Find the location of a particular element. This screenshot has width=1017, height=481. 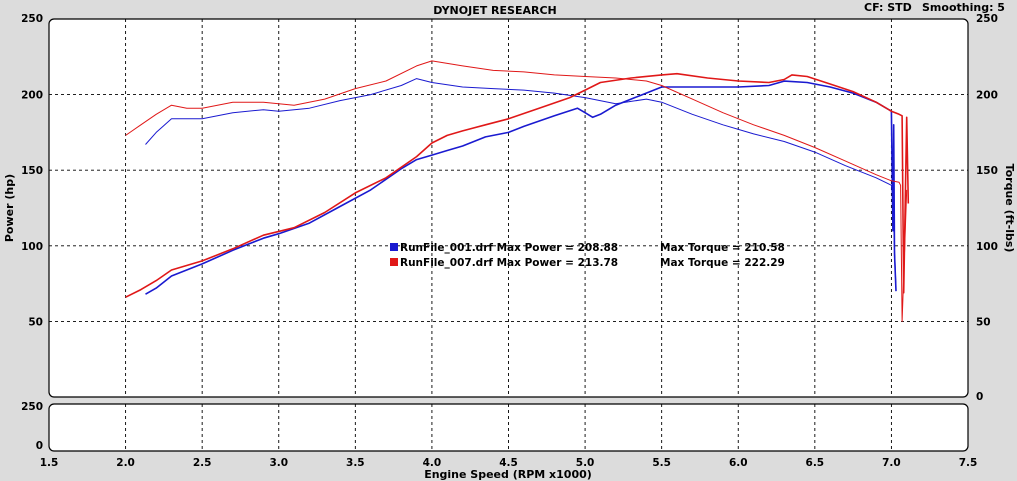

y-left-tick-label: 200 is located at coordinates (32, 96).